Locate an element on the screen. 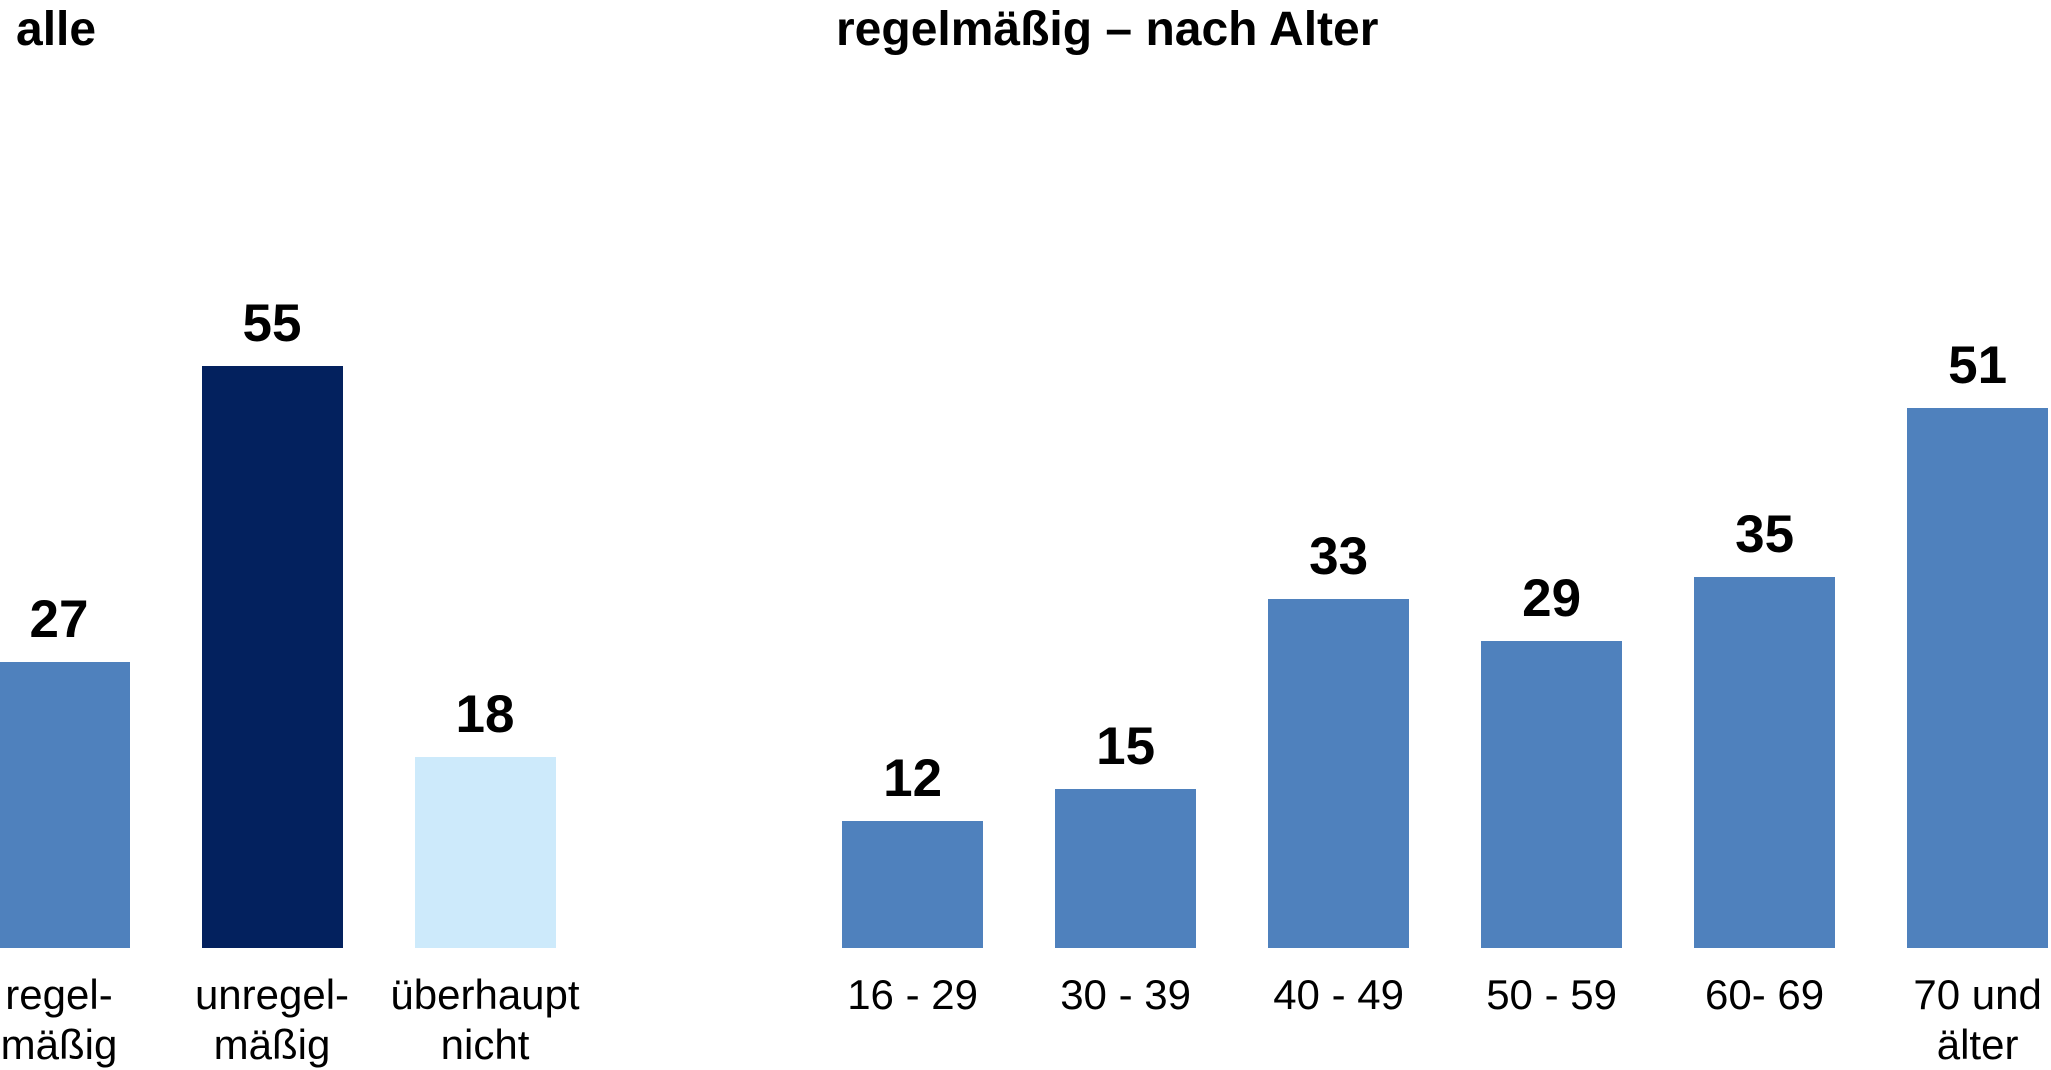 Image resolution: width=2051 pixels, height=1070 pixels. category-label: regel- mäßig is located at coordinates (59, 1019).